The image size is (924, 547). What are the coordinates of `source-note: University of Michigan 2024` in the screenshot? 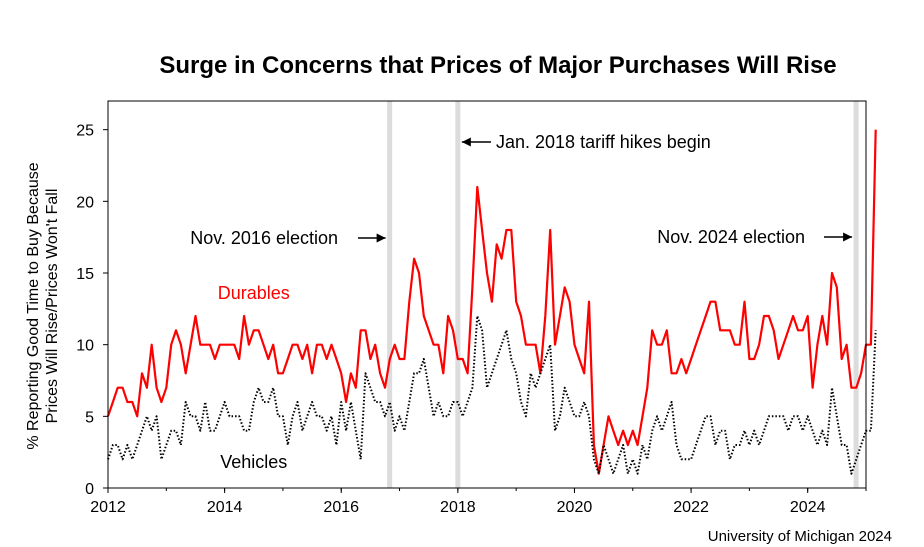 It's located at (800, 536).